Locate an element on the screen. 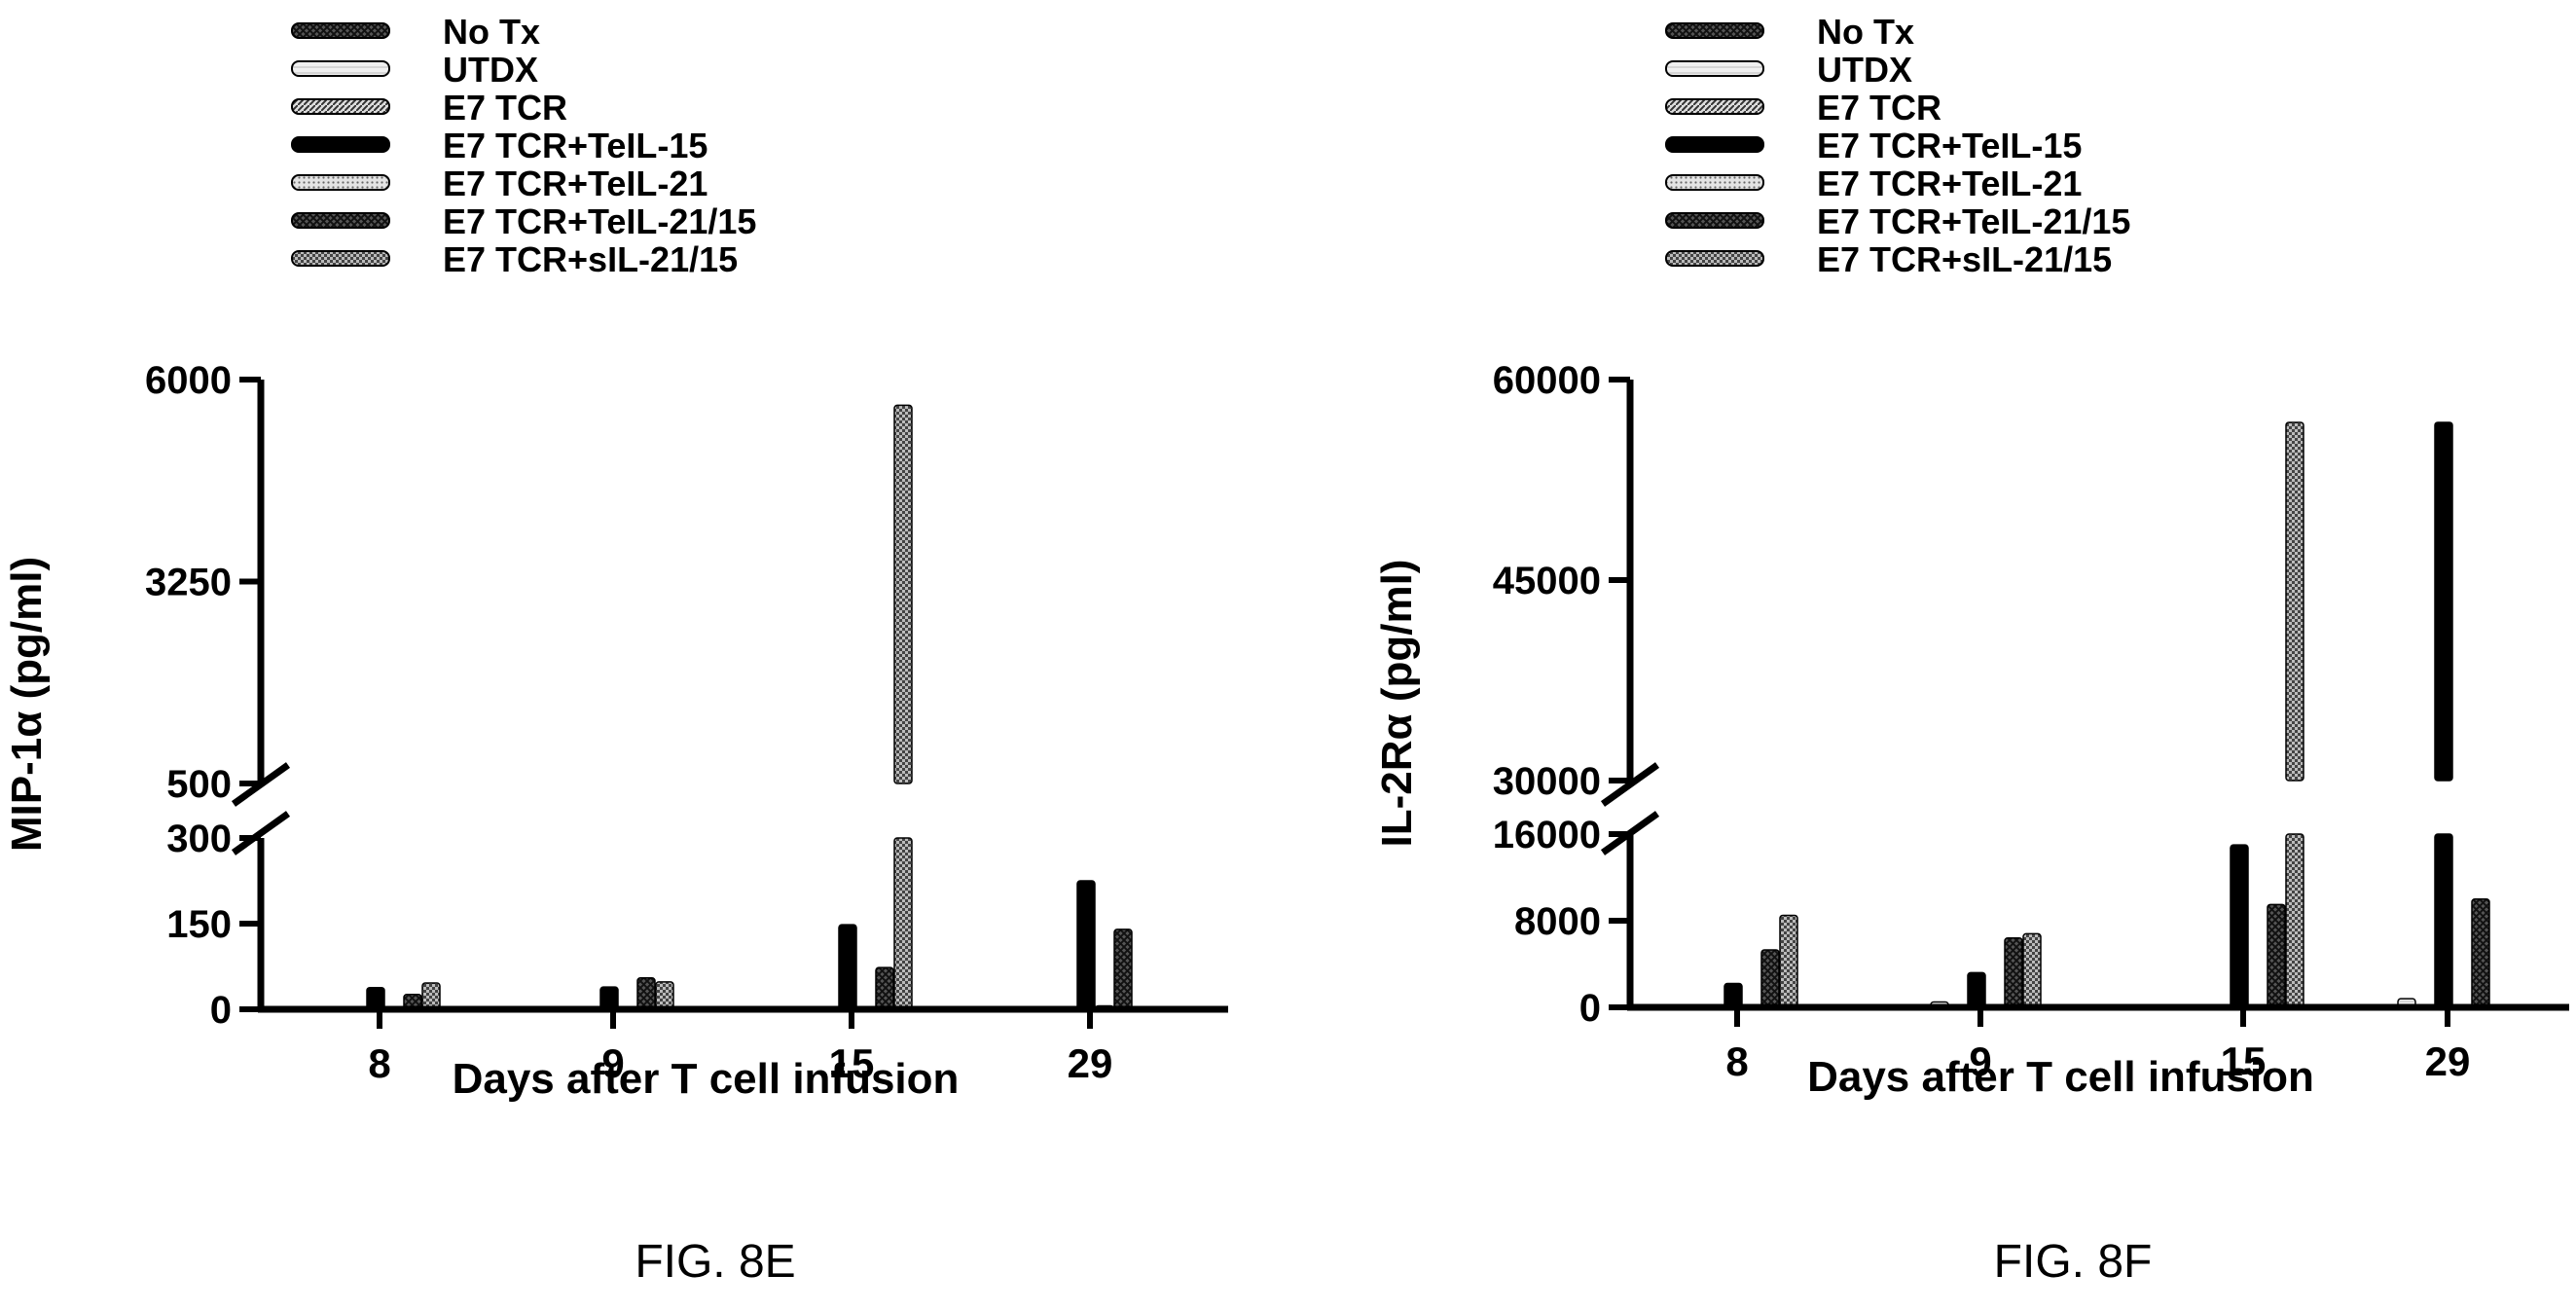 The height and width of the screenshot is (1311, 2576). bar-s3-c0 is located at coordinates (1733, 995).